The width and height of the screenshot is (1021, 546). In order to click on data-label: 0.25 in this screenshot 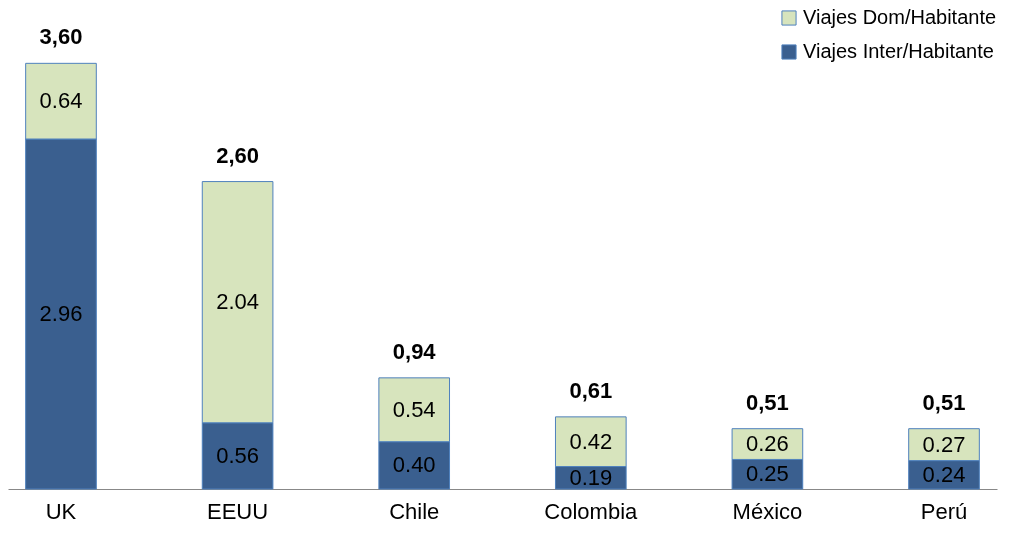, I will do `click(767, 474)`.